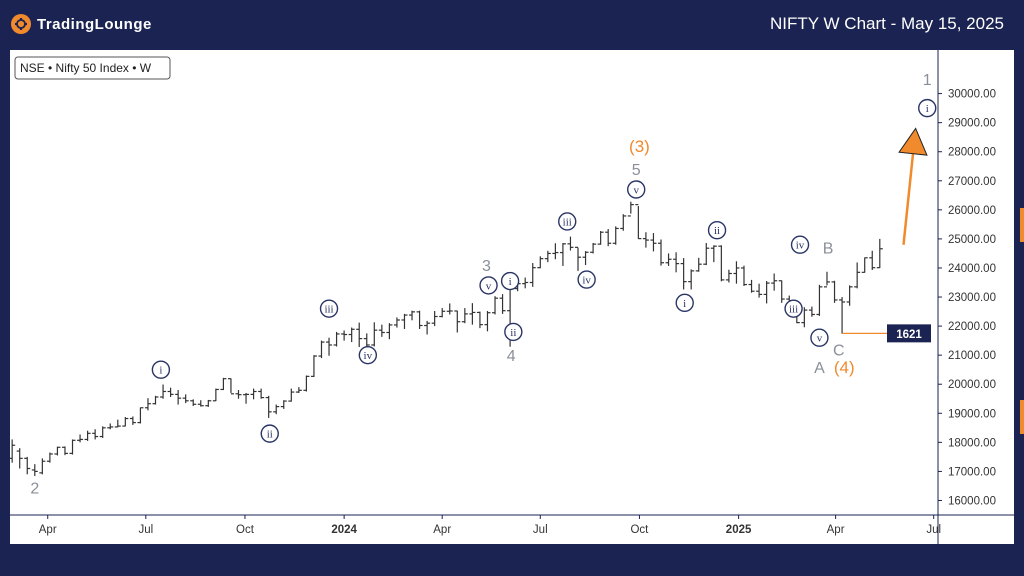 This screenshot has width=1024, height=576. Describe the element at coordinates (1022, 417) in the screenshot. I see `side-tab-bottom` at that location.